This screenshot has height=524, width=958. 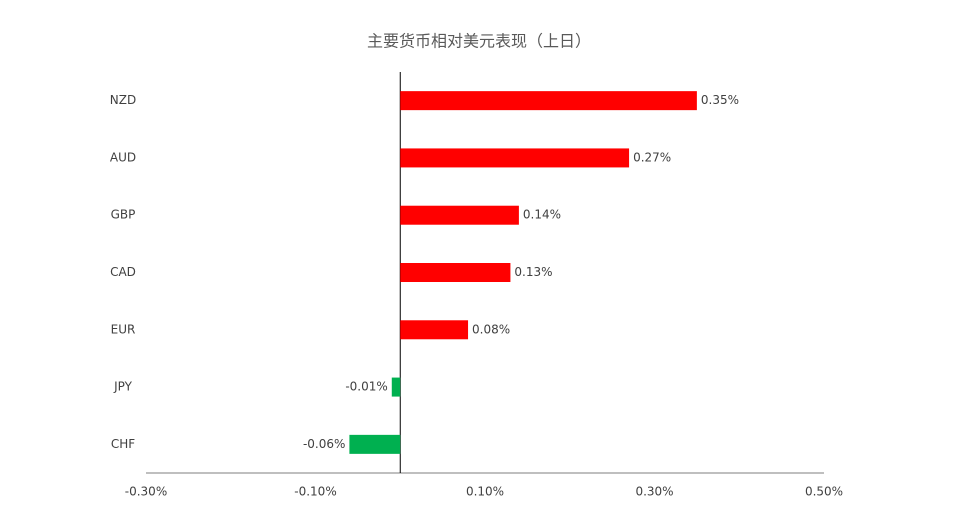 What do you see at coordinates (824, 492) in the screenshot?
I see `x-tick-label: 0.50%` at bounding box center [824, 492].